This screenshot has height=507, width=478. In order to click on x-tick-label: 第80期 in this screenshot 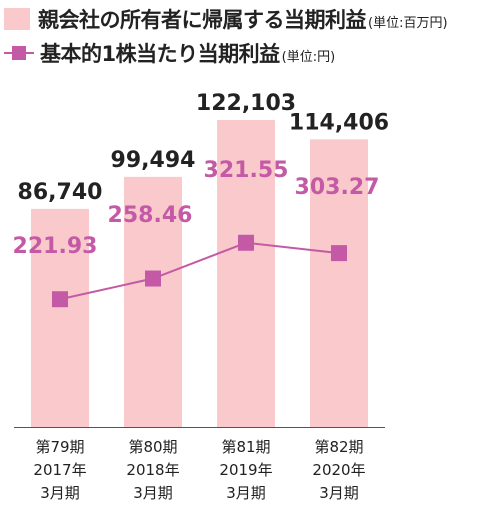, I will do `click(152, 447)`.